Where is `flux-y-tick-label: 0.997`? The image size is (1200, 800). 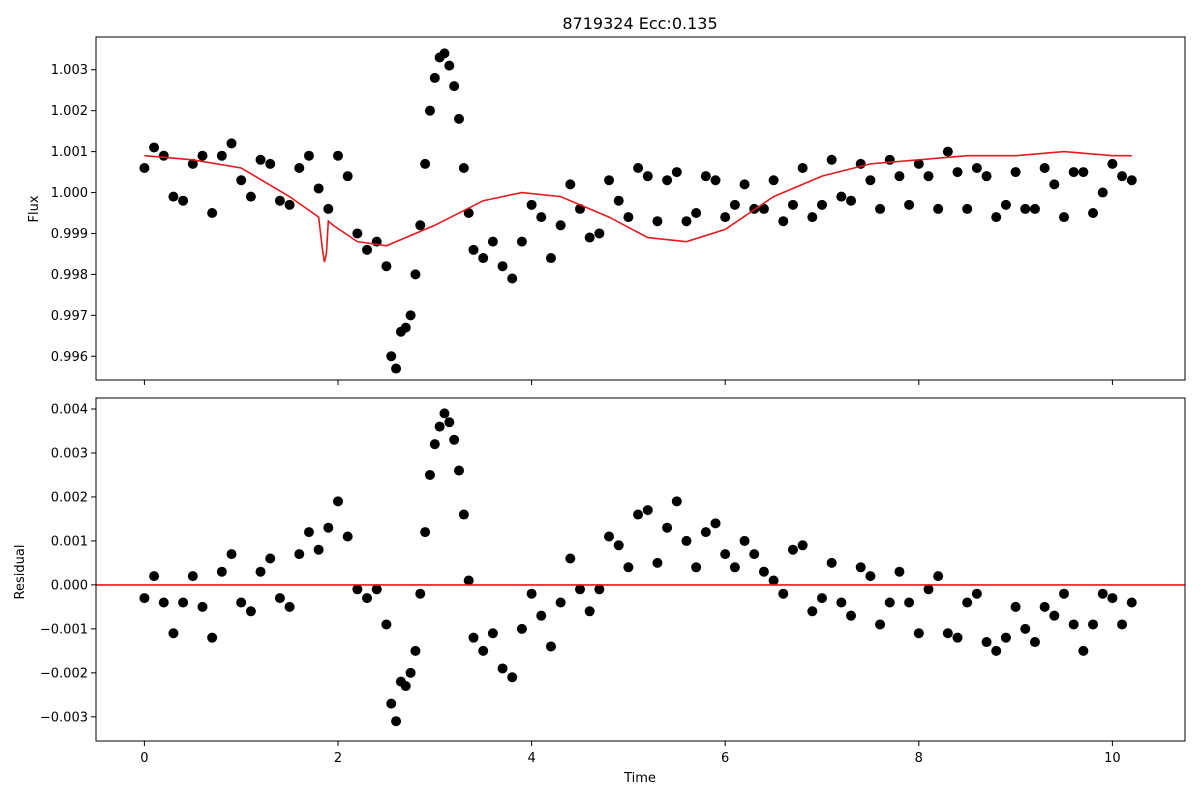
flux-y-tick-label: 0.997 is located at coordinates (69, 316).